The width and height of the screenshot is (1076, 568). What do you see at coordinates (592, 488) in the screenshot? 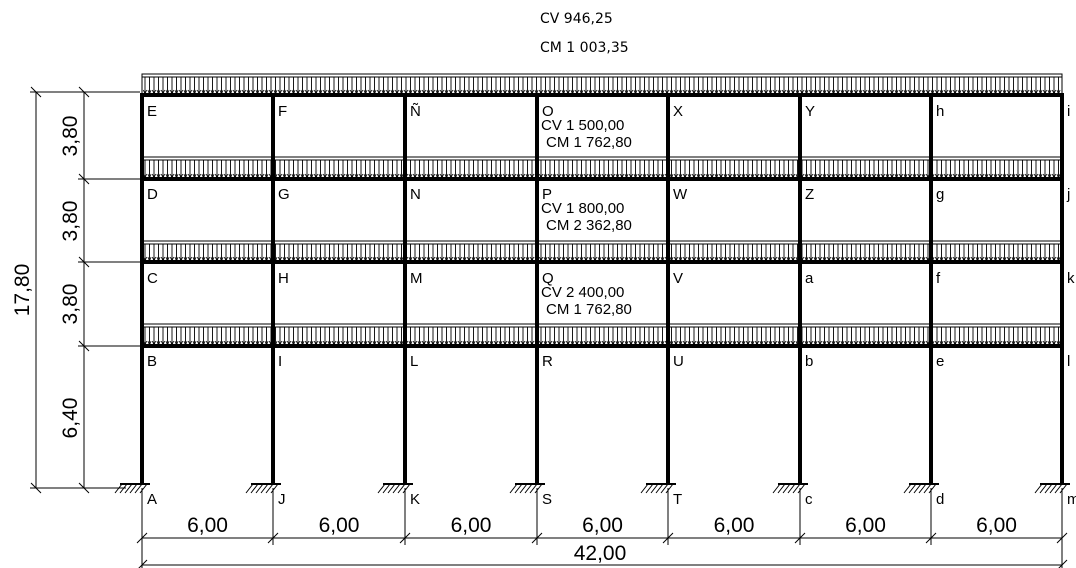
I see `fixed-supports` at bounding box center [592, 488].